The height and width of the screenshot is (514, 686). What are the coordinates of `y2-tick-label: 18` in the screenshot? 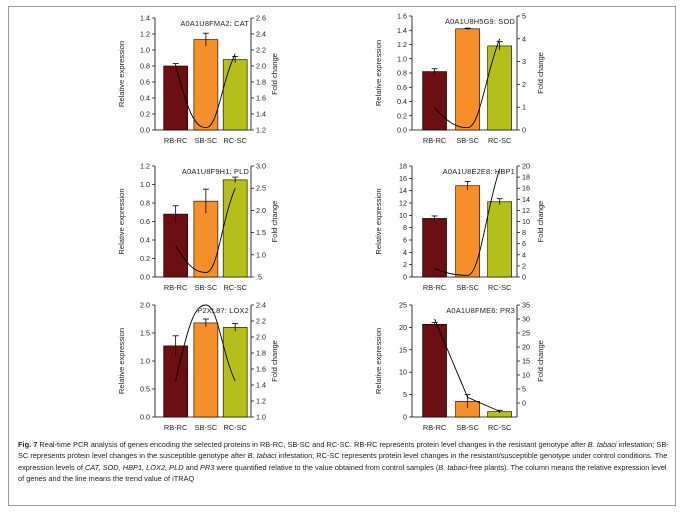 It's located at (526, 177).